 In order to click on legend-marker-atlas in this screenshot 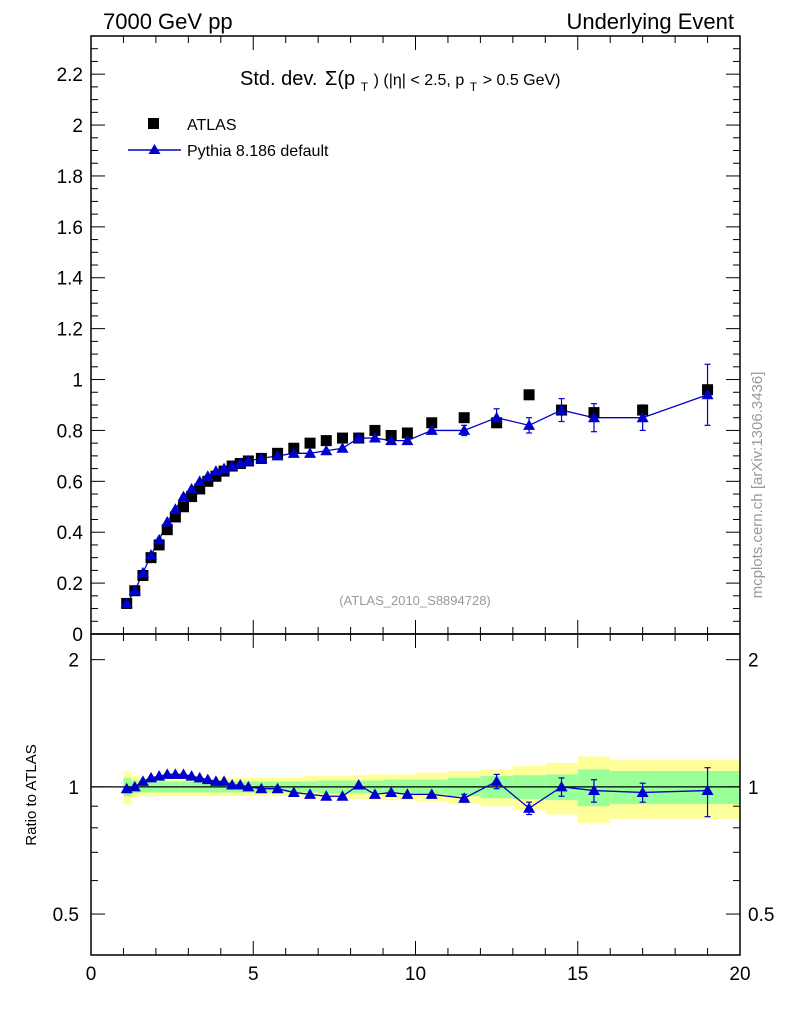, I will do `click(153, 123)`.